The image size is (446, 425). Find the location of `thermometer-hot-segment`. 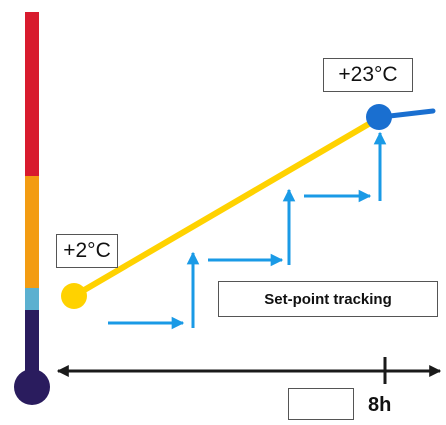

thermometer-hot-segment is located at coordinates (32, 94).